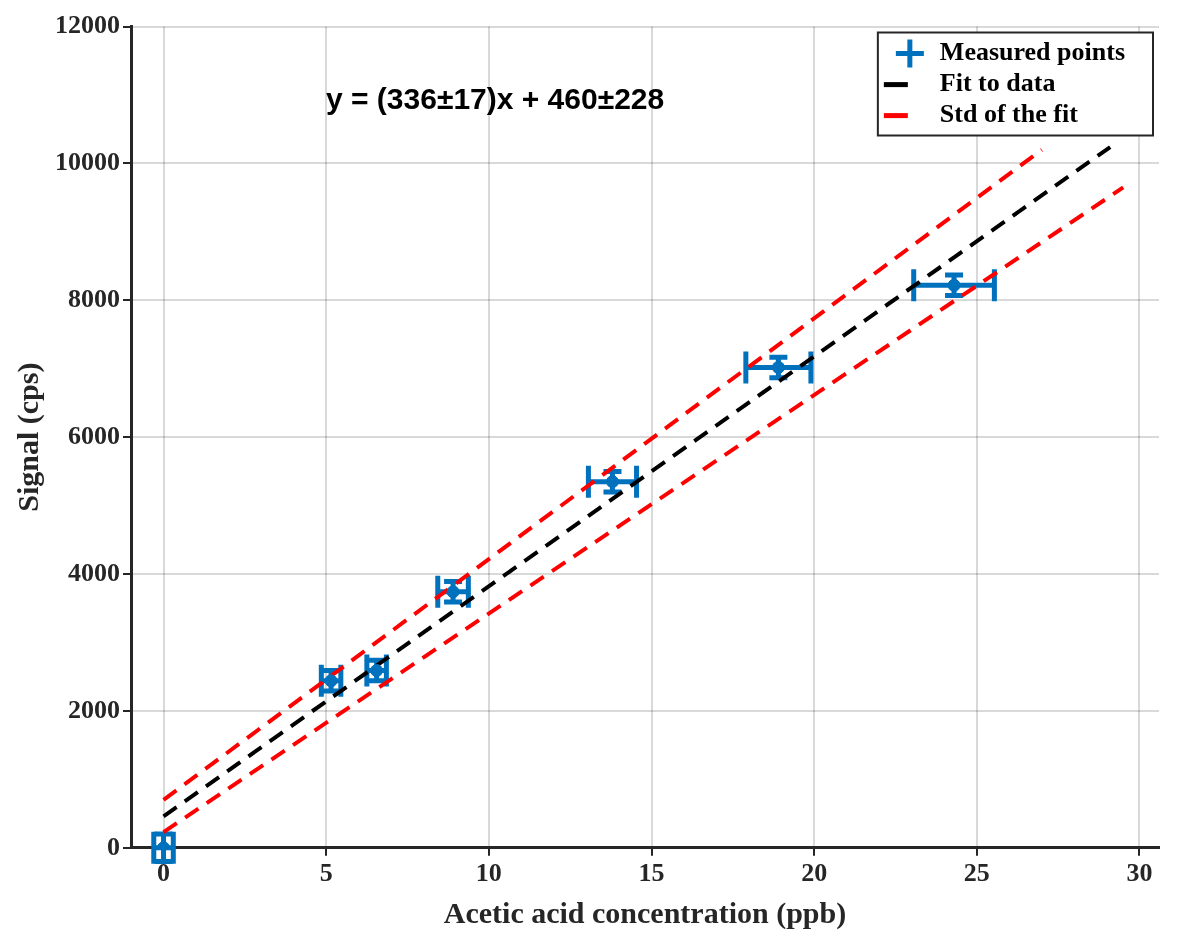  What do you see at coordinates (651, 873) in the screenshot?
I see `x-tick-label: 15` at bounding box center [651, 873].